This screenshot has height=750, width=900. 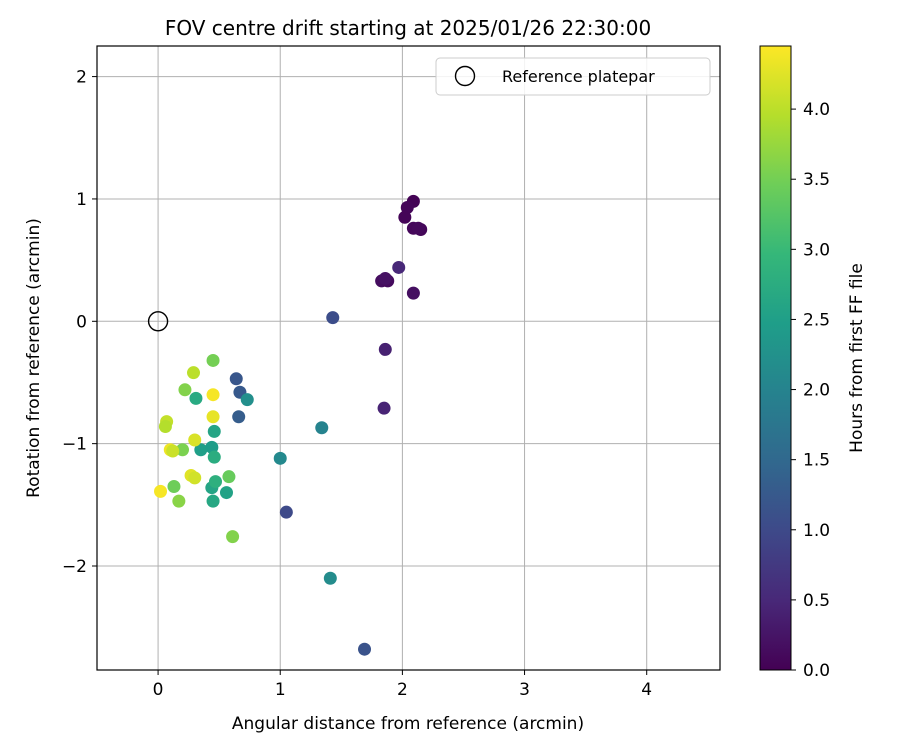 I want to click on y-tick-label-2: 0, so click(x=81, y=322).